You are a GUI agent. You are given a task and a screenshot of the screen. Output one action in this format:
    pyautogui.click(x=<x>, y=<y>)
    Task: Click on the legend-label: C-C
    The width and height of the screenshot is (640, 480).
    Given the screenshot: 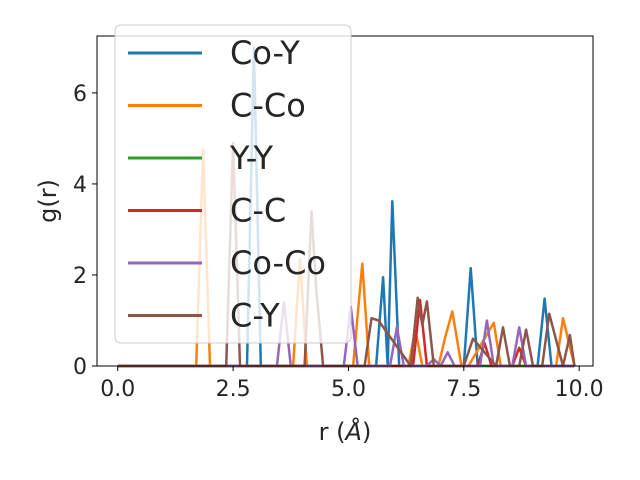 What is the action you would take?
    pyautogui.click(x=258, y=211)
    